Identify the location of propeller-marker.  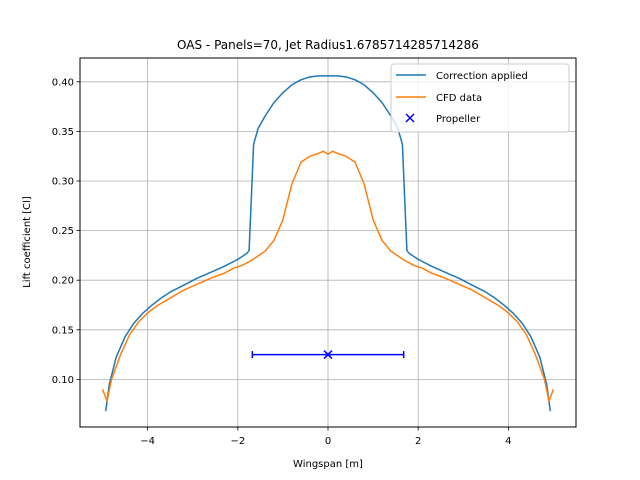
(328, 355).